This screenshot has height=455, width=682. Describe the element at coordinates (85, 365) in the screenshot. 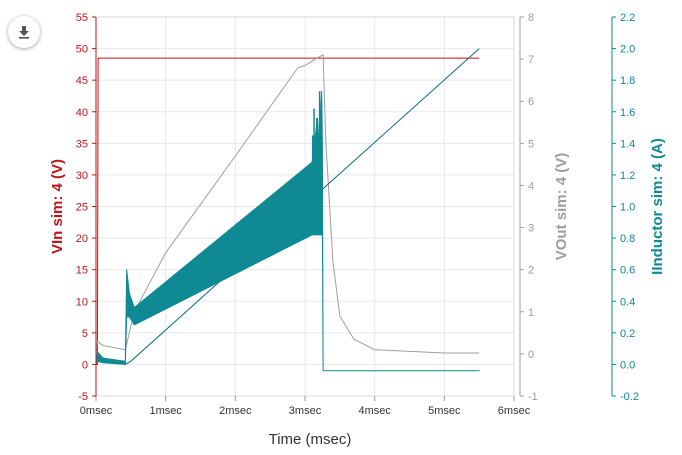

I see `vin-tick-label: 0` at that location.